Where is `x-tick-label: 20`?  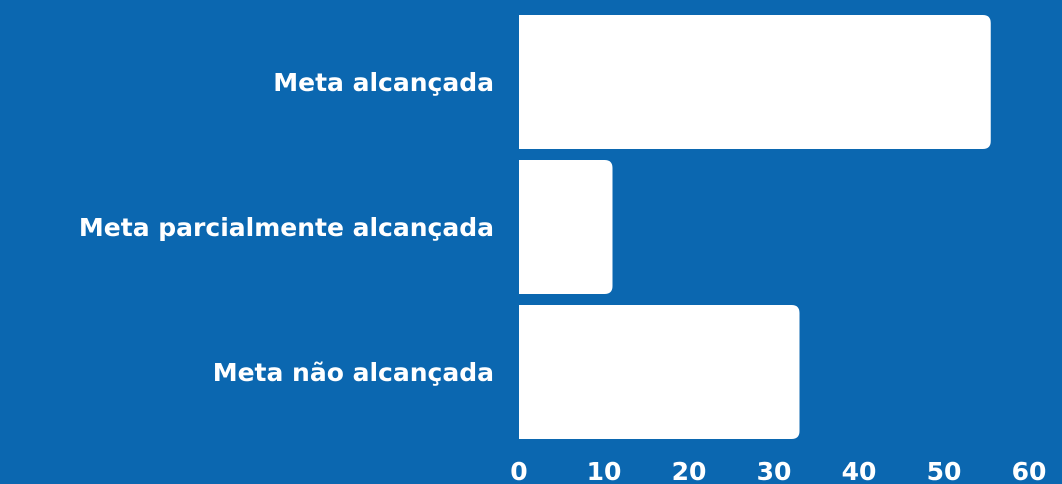
x-tick-label: 20 is located at coordinates (689, 470).